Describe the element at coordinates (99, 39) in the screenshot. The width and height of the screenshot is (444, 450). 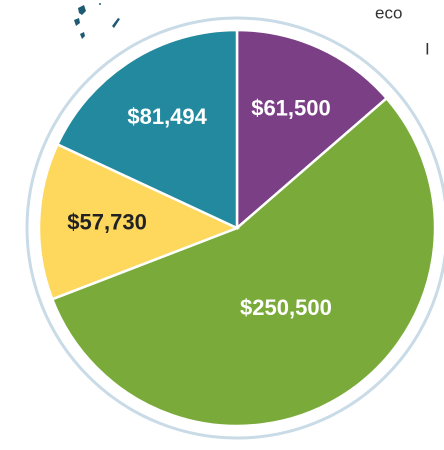
I see `decoration` at that location.